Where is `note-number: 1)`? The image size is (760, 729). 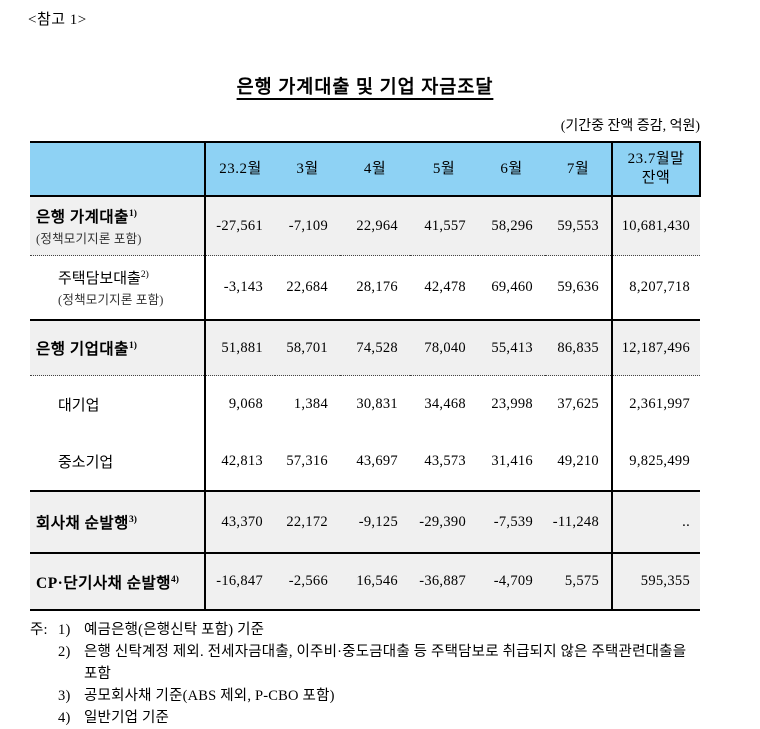 note-number: 1) is located at coordinates (64, 630).